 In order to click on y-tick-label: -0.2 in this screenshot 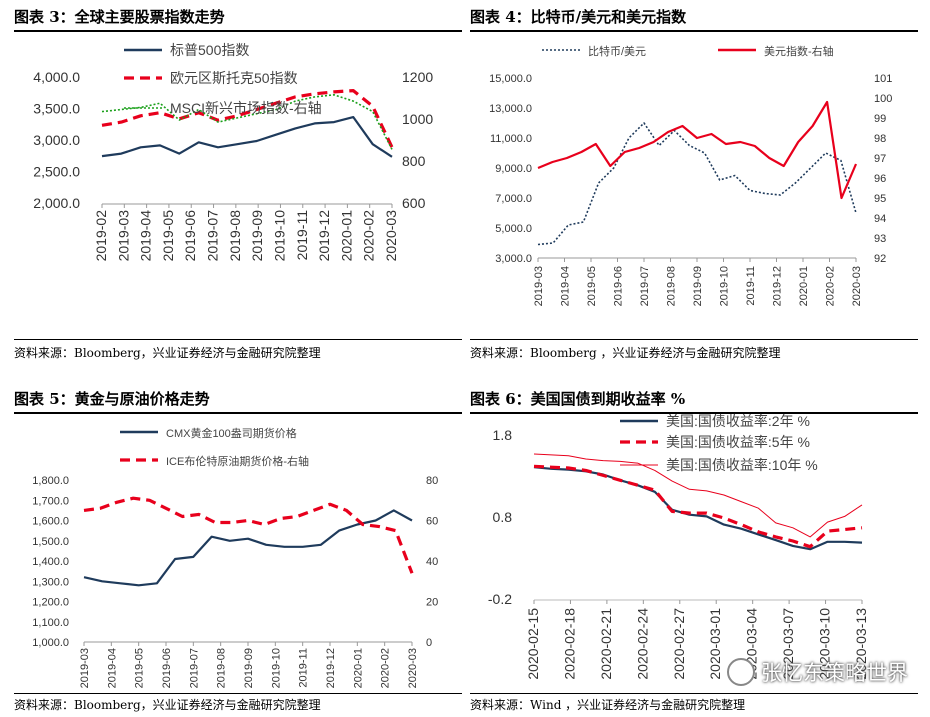, I will do `click(500, 599)`.